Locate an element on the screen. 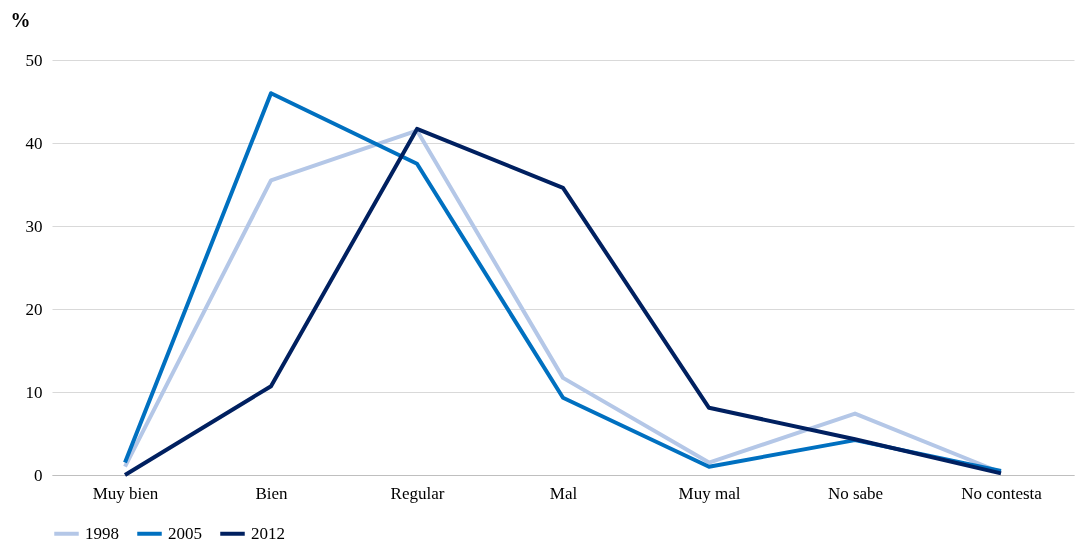 The height and width of the screenshot is (547, 1084). y-tick-label: 50 is located at coordinates (34, 60).